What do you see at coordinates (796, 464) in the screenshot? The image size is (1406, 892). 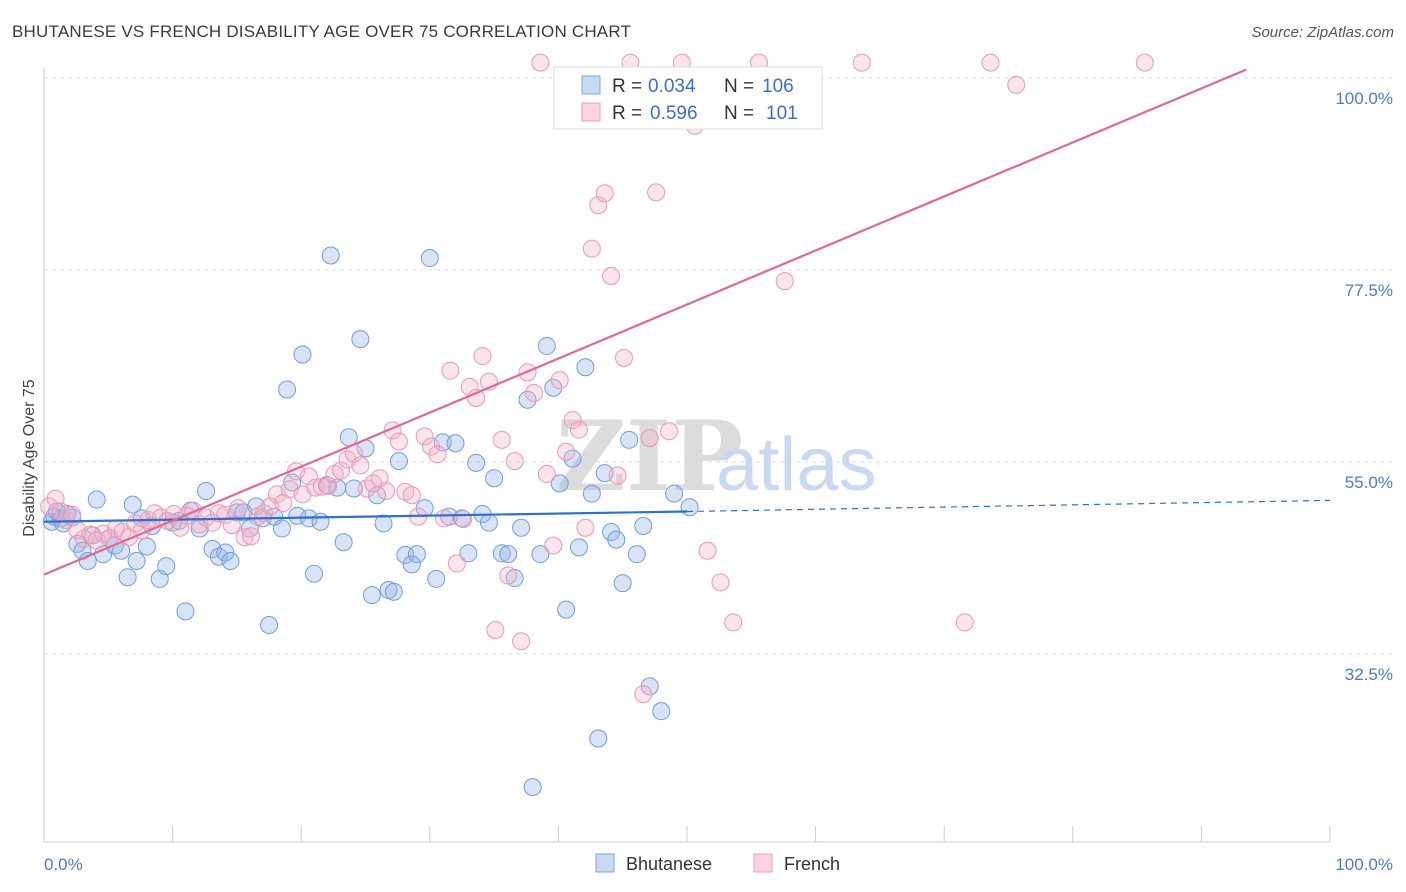 I see `watermark-atlas: atlas` at bounding box center [796, 464].